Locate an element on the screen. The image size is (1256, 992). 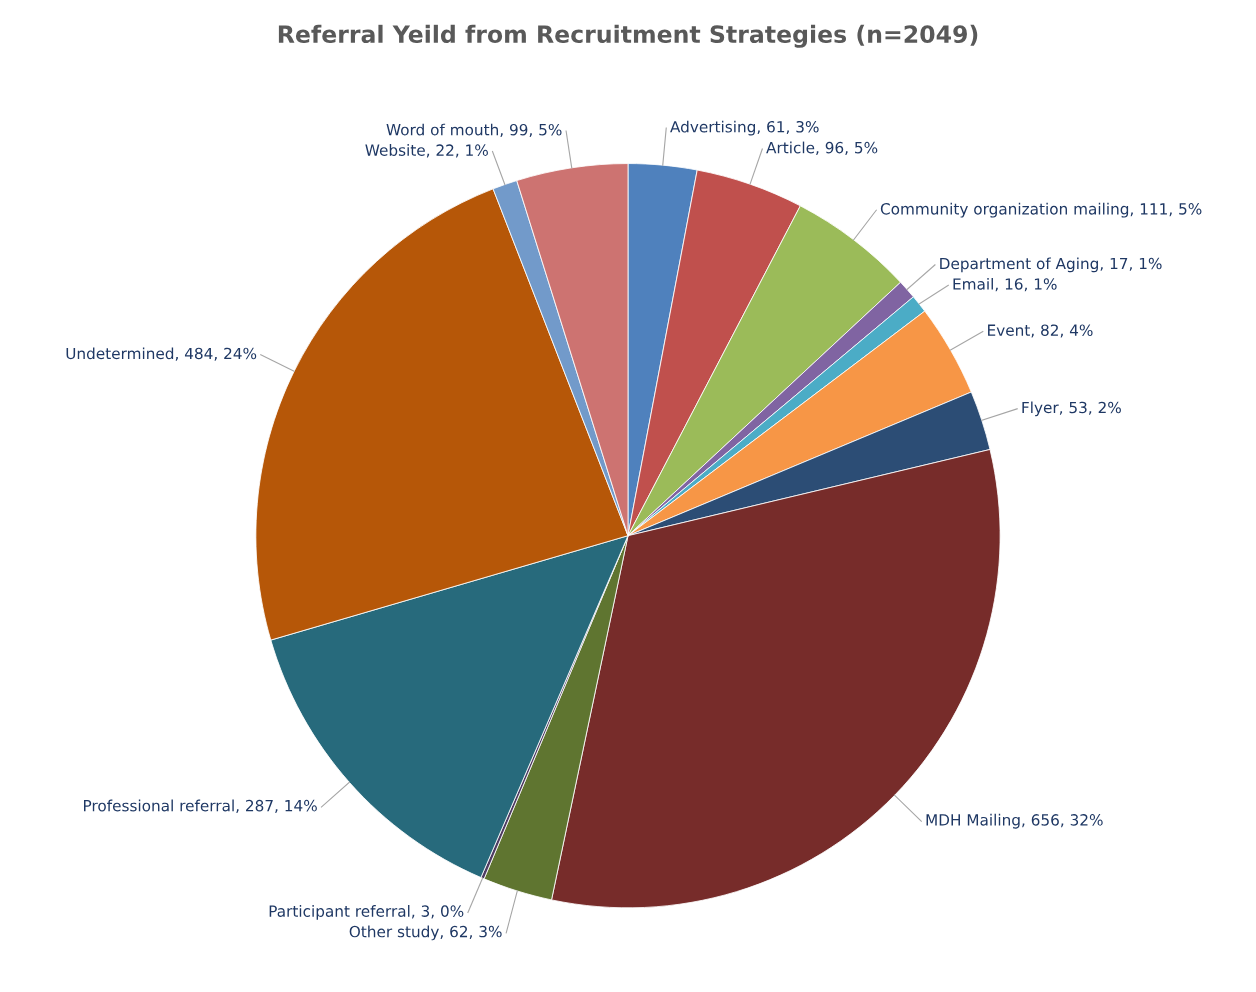
slice-label: Advertising, 61, 3% is located at coordinates (744, 128).